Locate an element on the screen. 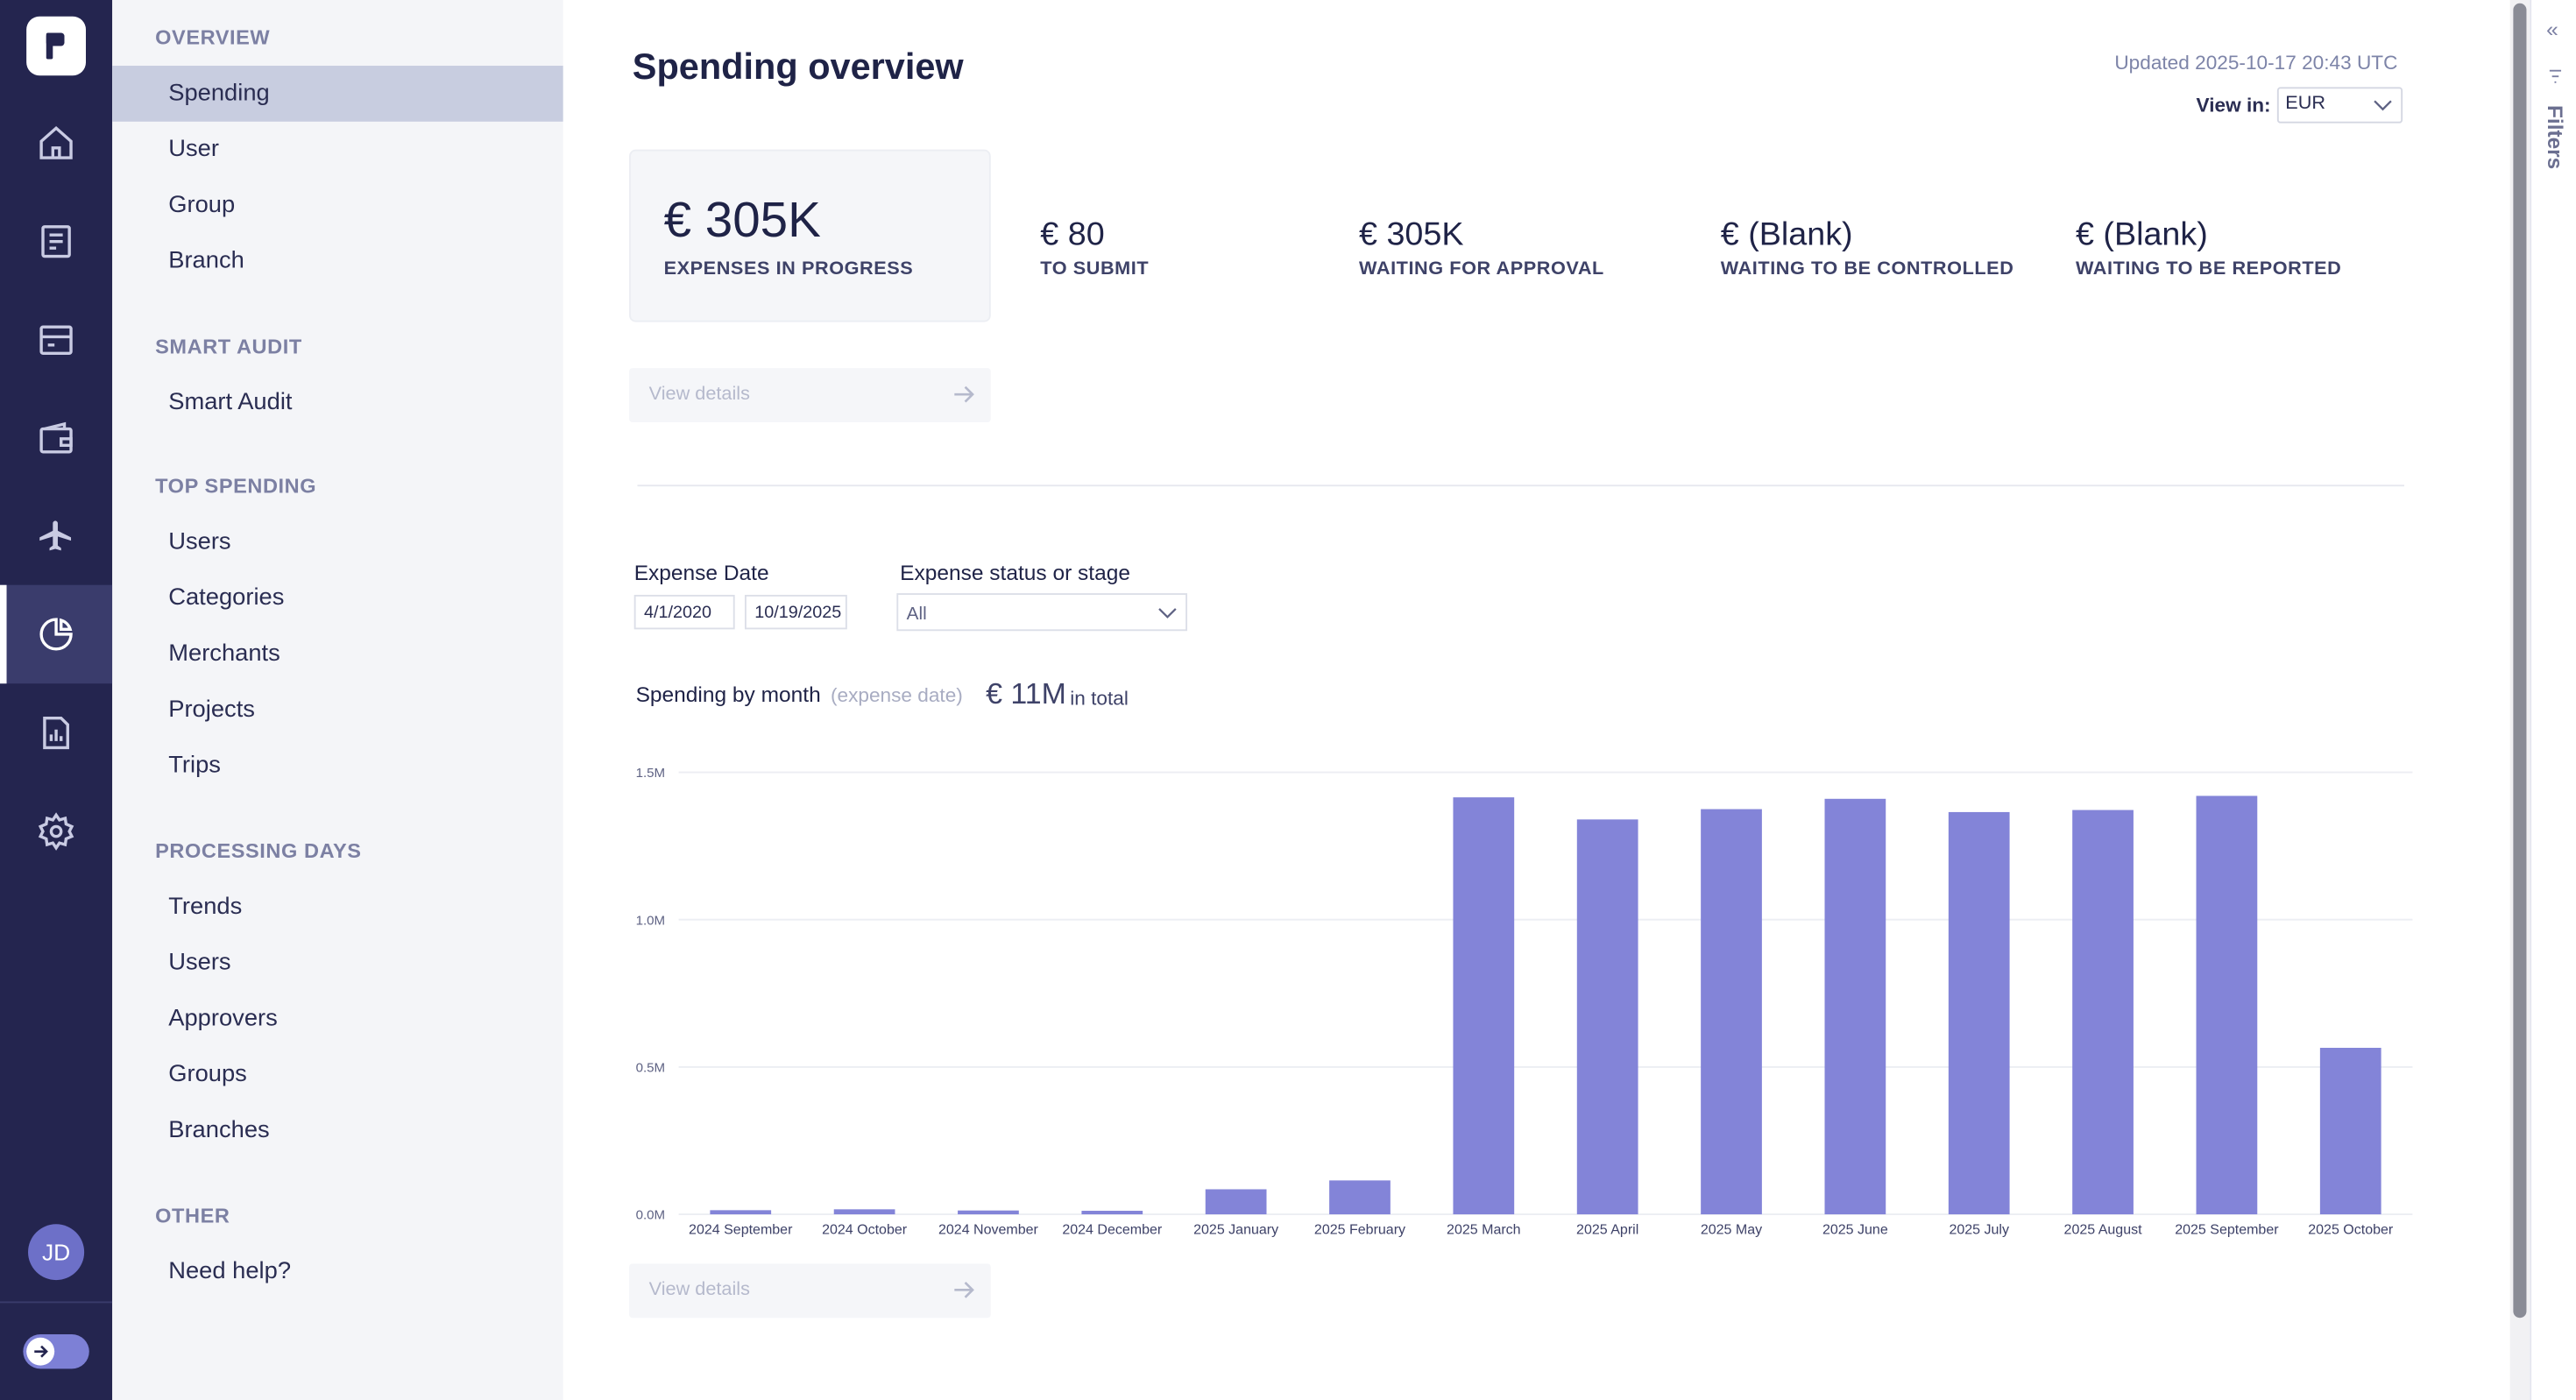 Image resolution: width=2576 pixels, height=1400 pixels. kpi-value: € 305K is located at coordinates (742, 221).